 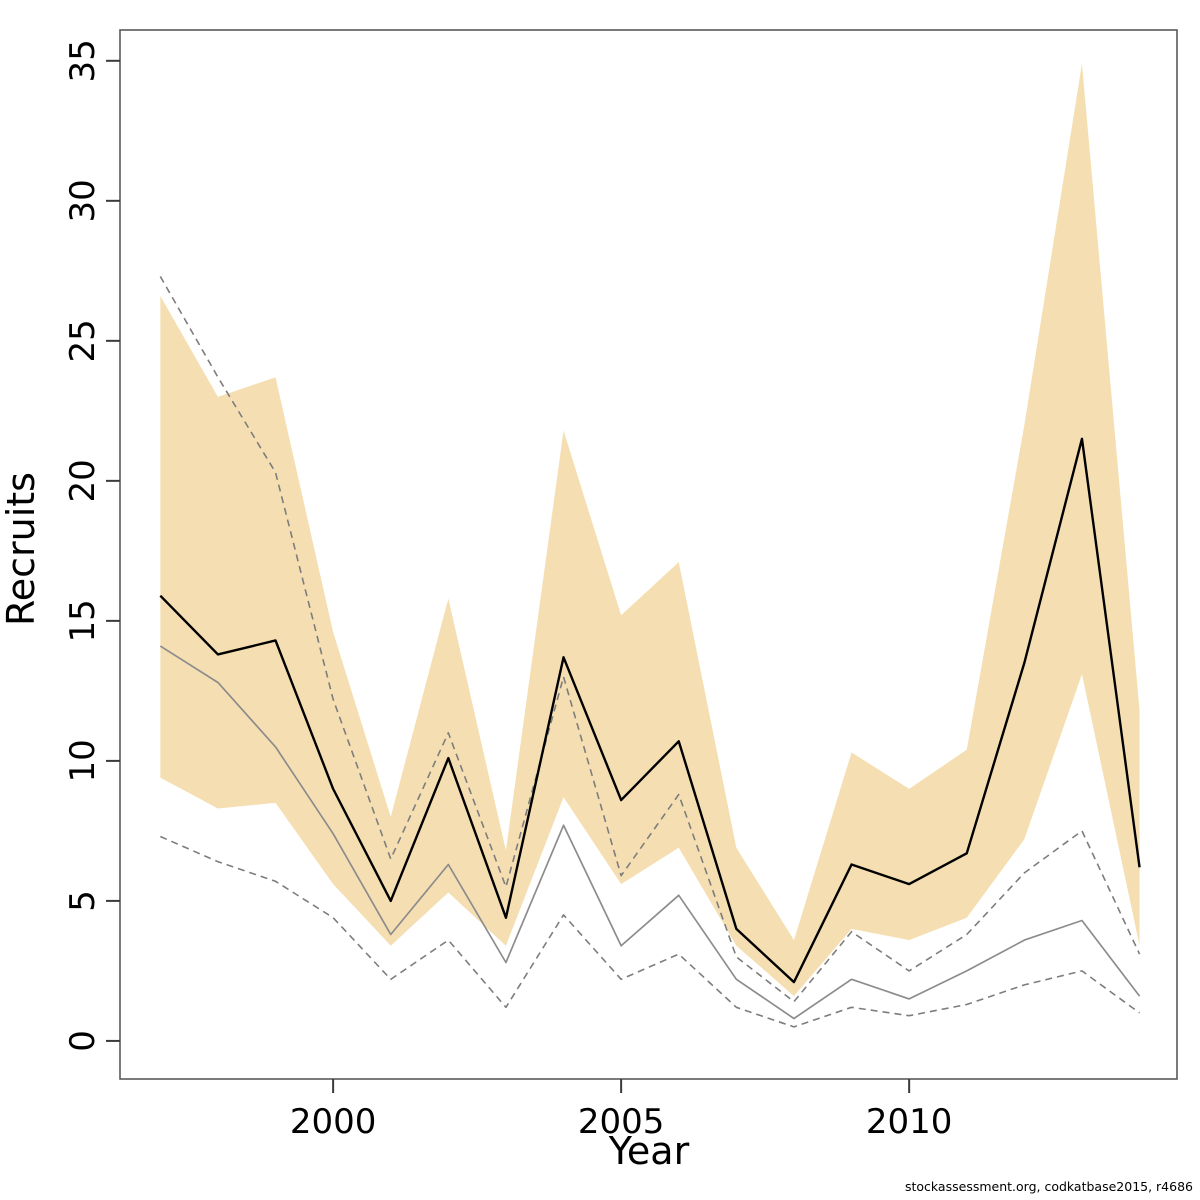 I want to click on y-tick-label: 20, so click(x=83, y=480).